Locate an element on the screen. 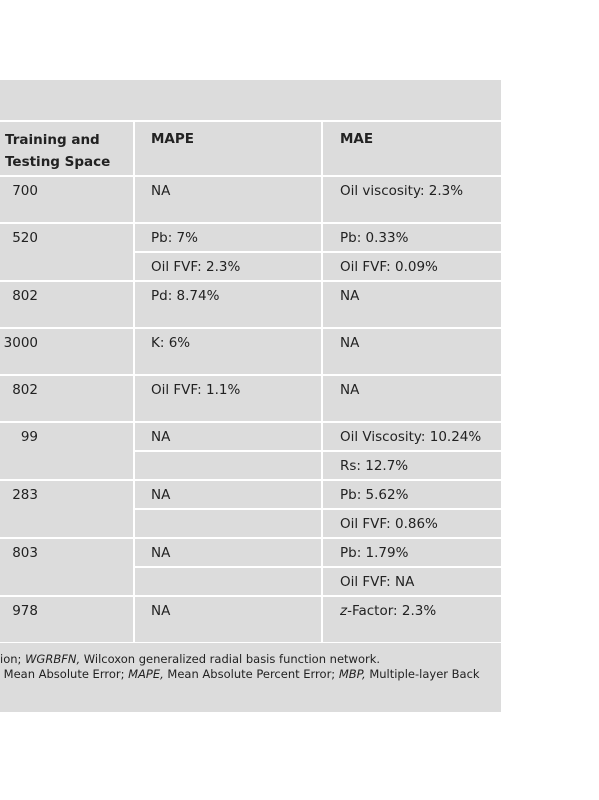 The width and height of the screenshot is (599, 800). footnote-band is located at coordinates (250, 677).